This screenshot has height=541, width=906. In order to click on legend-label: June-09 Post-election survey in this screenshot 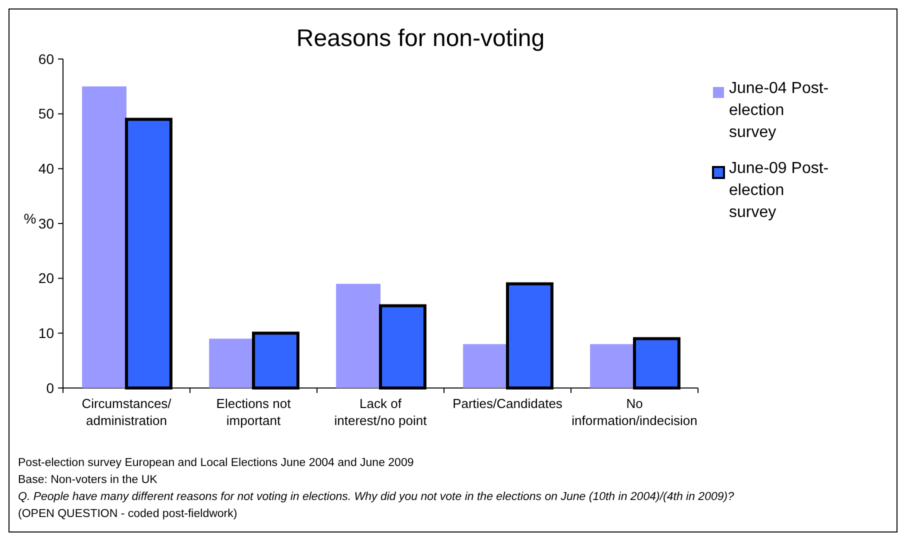, I will do `click(779, 190)`.